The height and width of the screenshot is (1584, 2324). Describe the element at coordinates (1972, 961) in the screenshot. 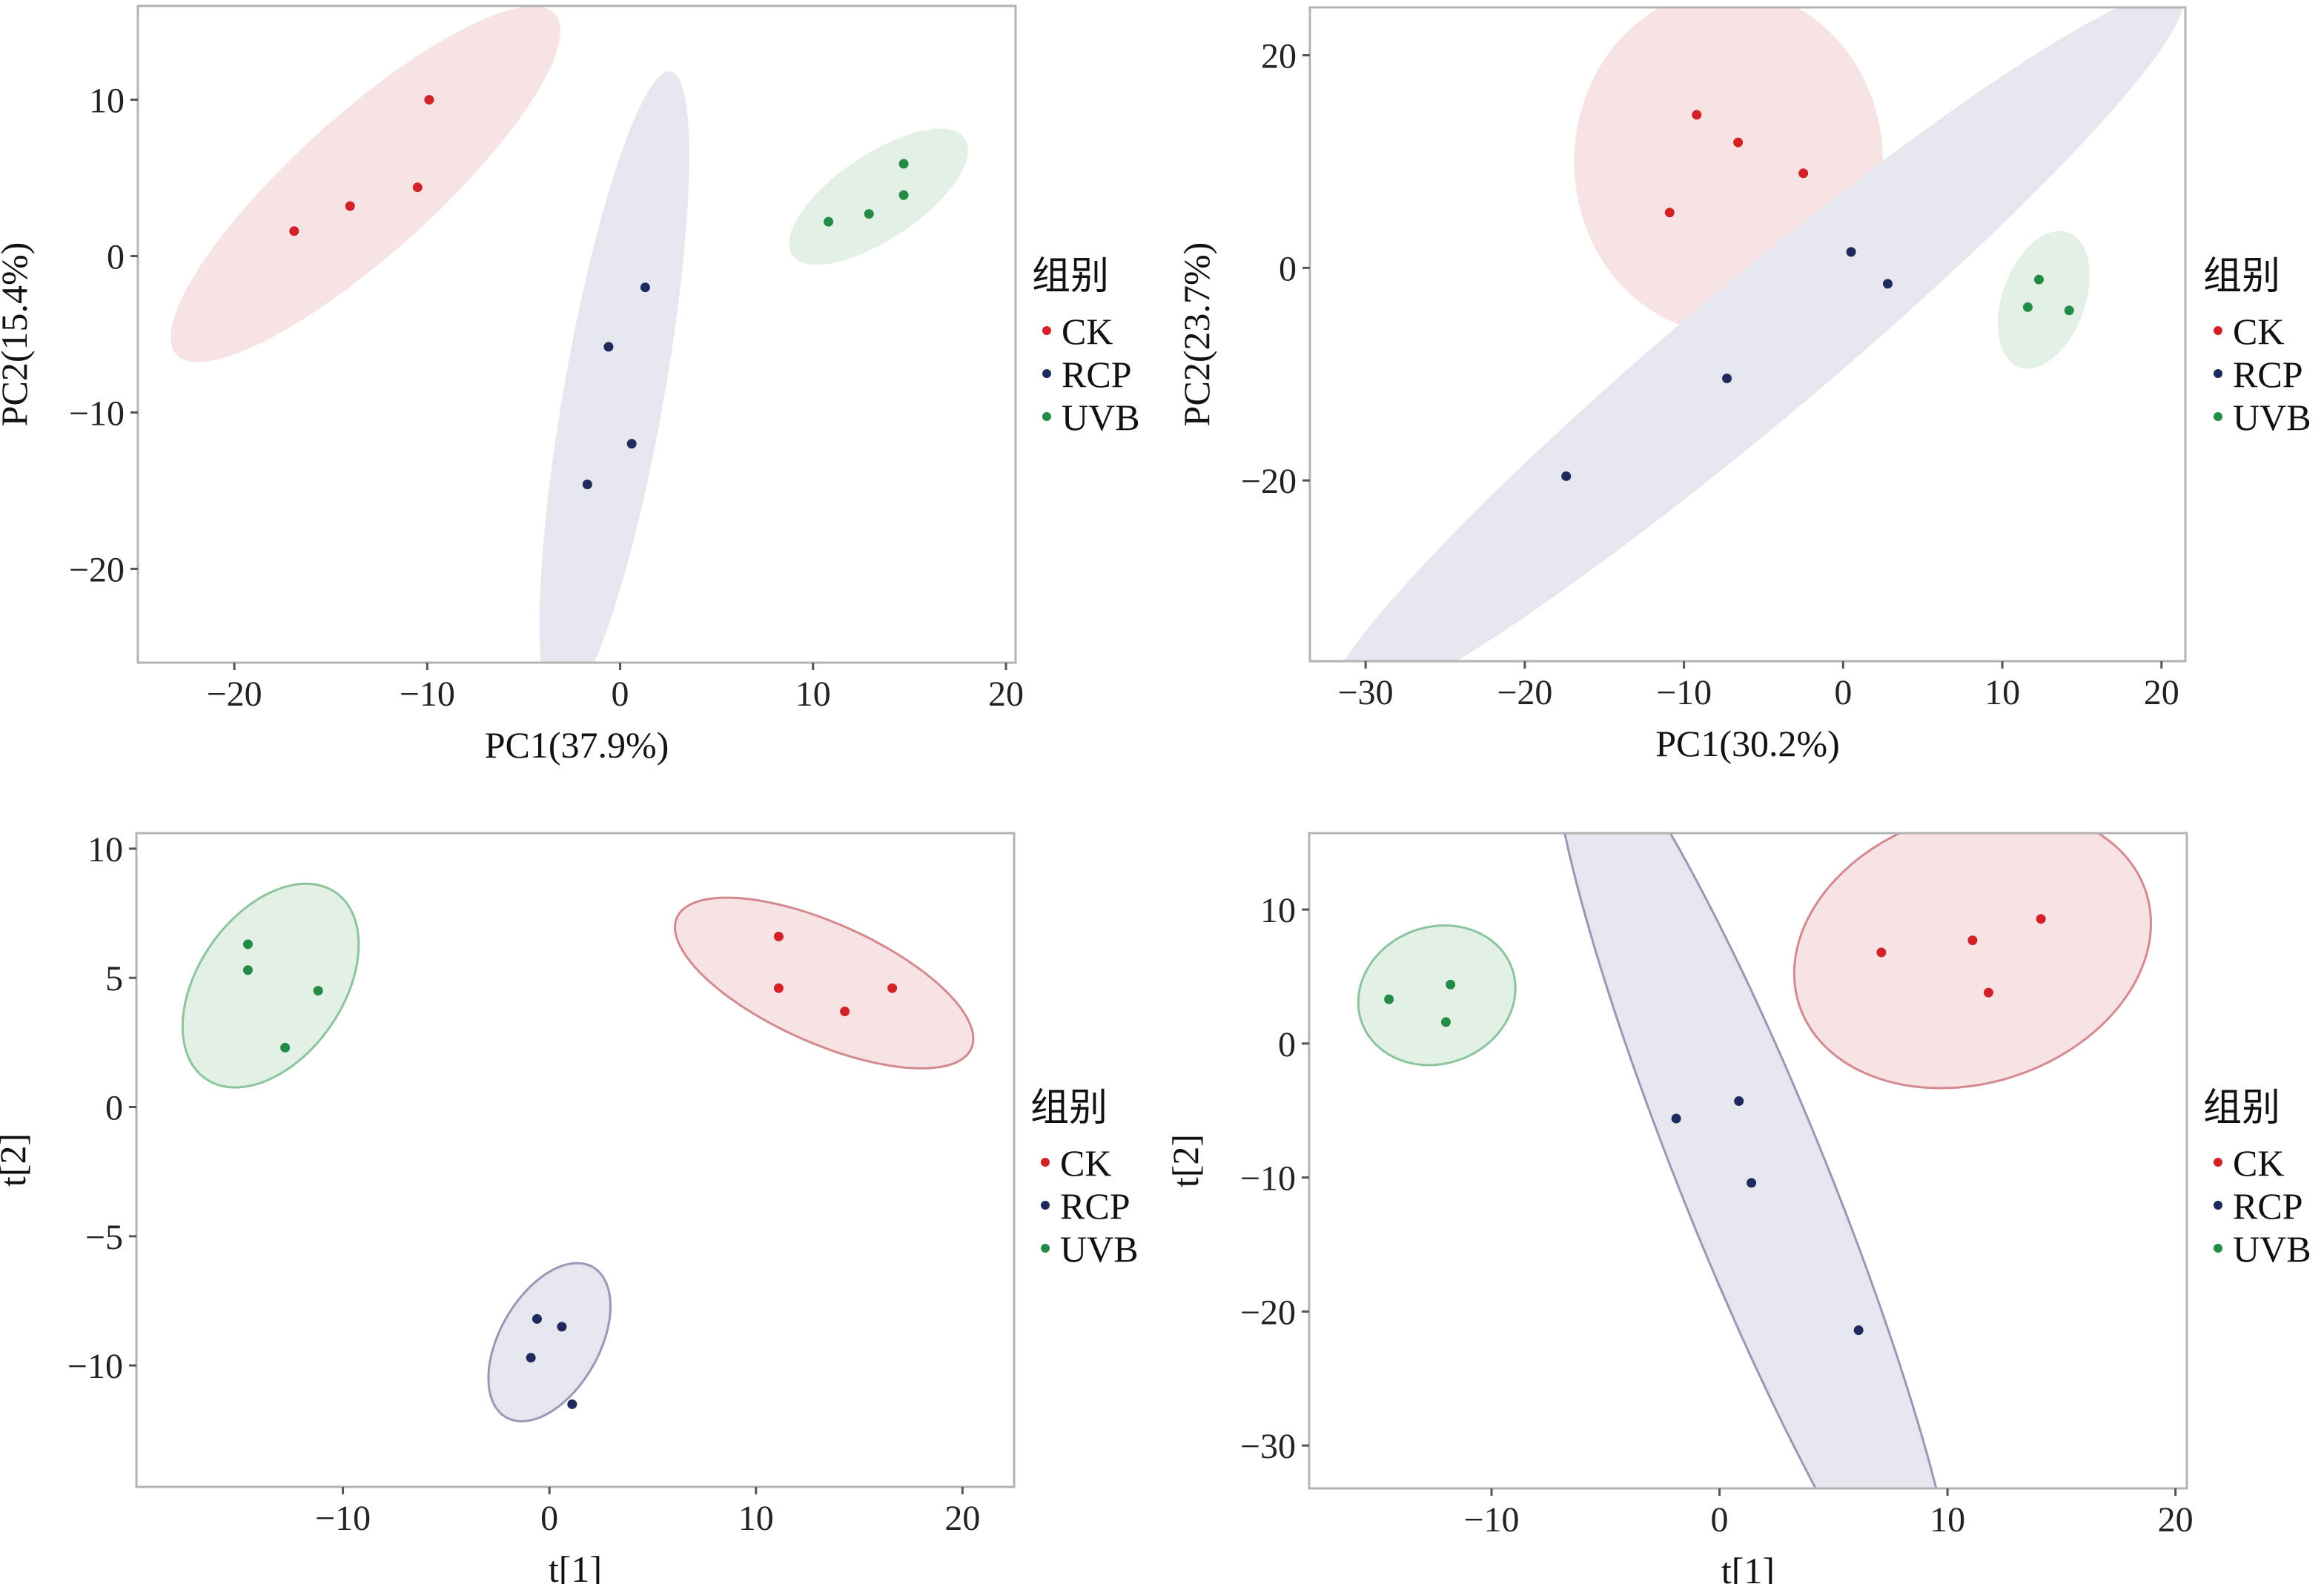

I see `confidence-ellipse-ck` at that location.